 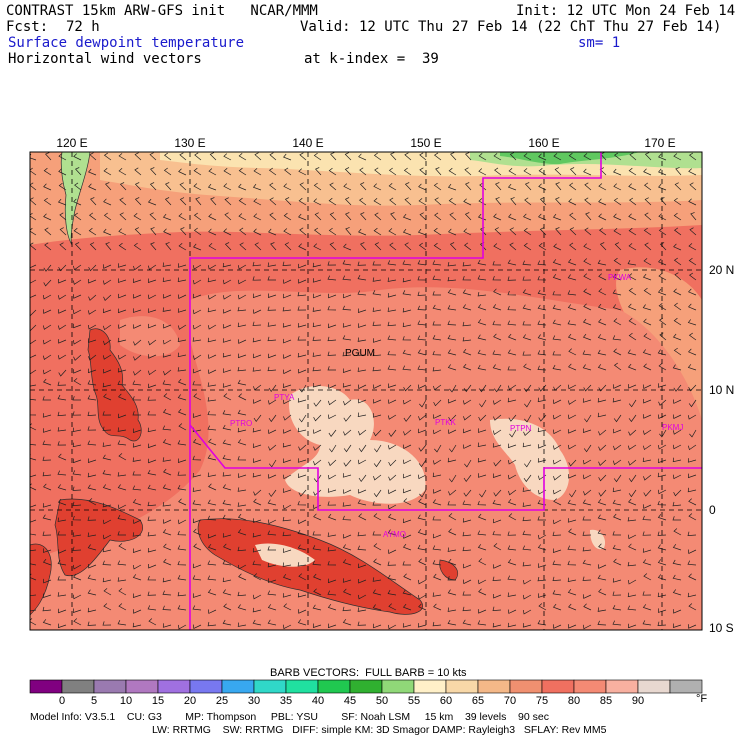 I want to click on new-guinea-highlands, so click(x=285, y=555).